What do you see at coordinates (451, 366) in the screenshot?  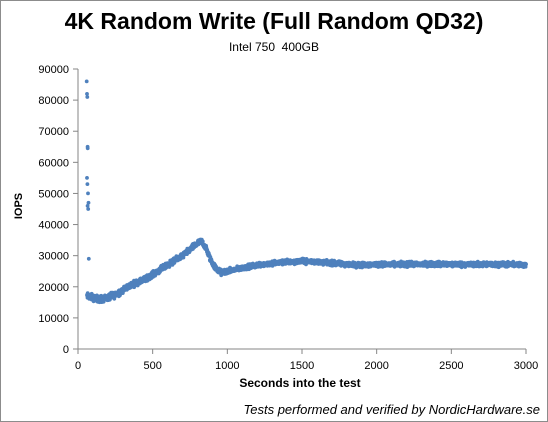 I see `x-tick-label: 2500` at bounding box center [451, 366].